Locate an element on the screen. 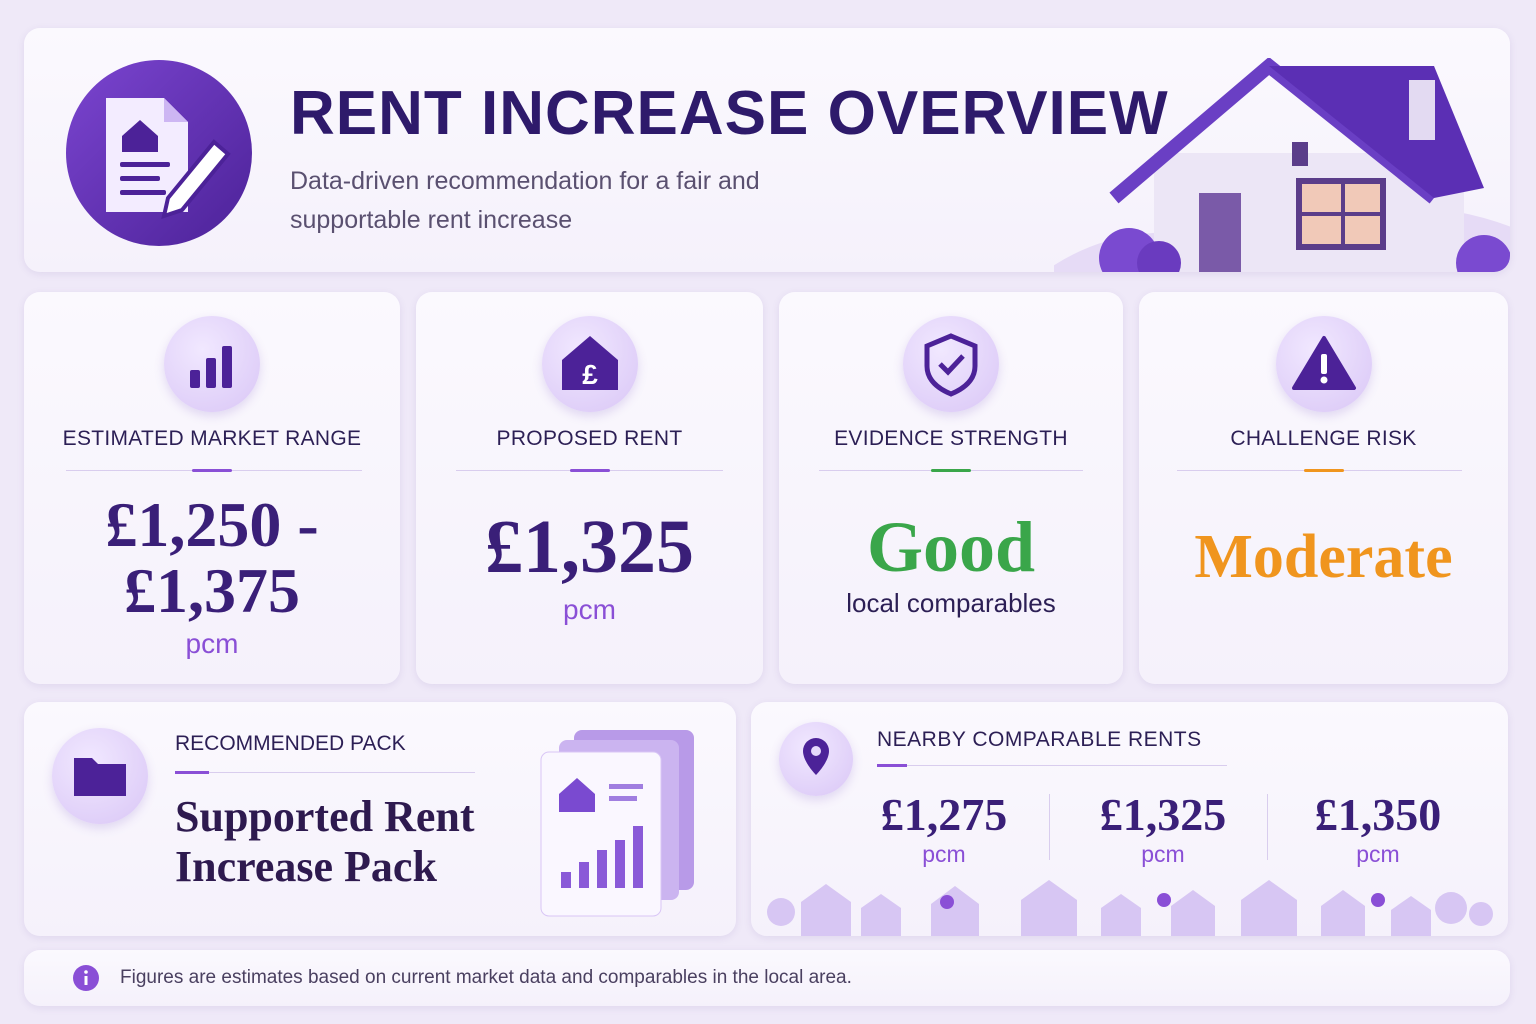  street-illustration is located at coordinates (1130, 908).